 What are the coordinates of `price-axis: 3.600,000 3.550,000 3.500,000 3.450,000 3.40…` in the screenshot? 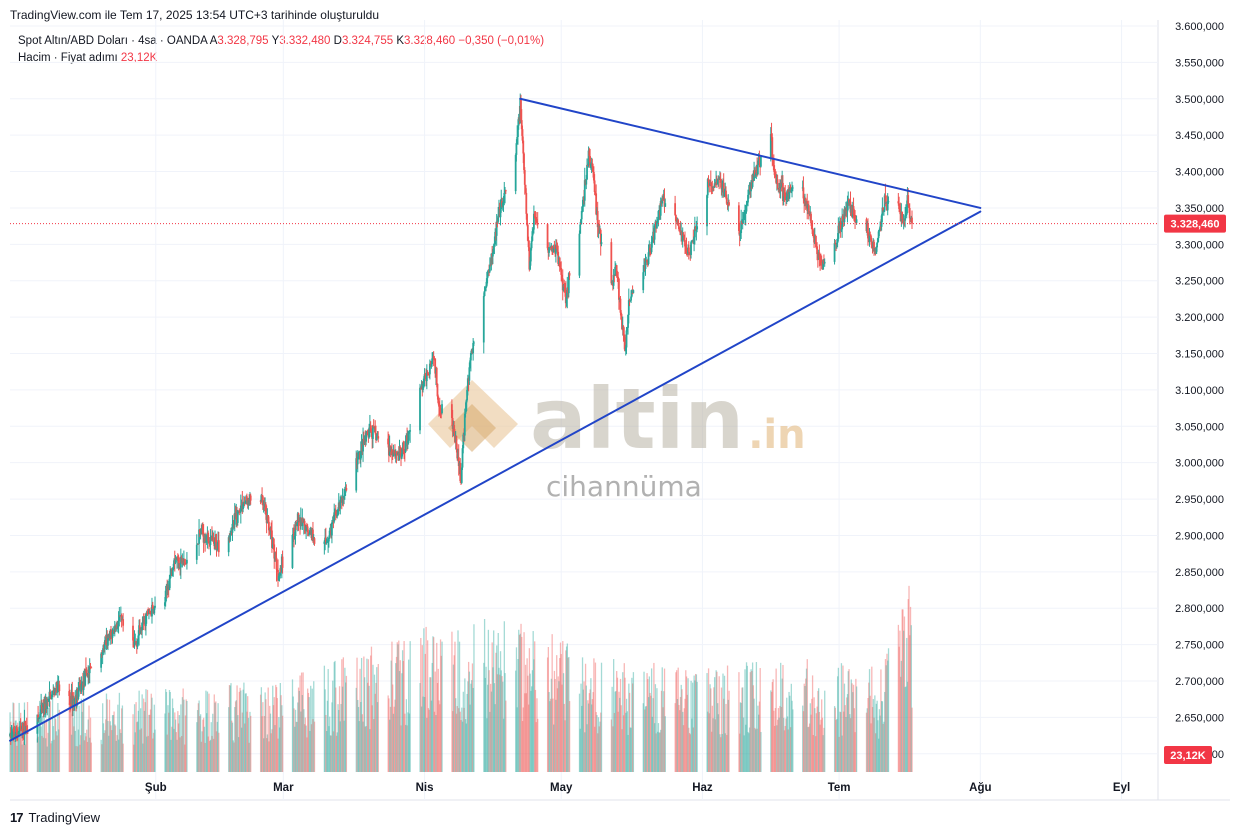 It's located at (1199, 391).